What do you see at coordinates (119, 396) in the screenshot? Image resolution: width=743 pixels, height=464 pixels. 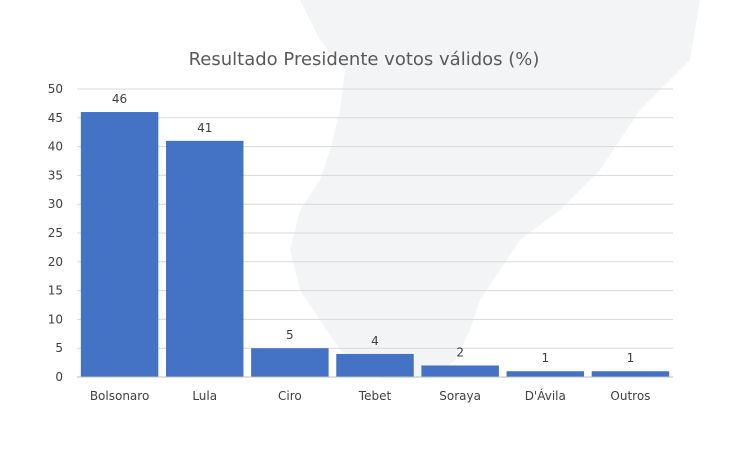 I see `x-tick-label: Bolsonaro` at bounding box center [119, 396].